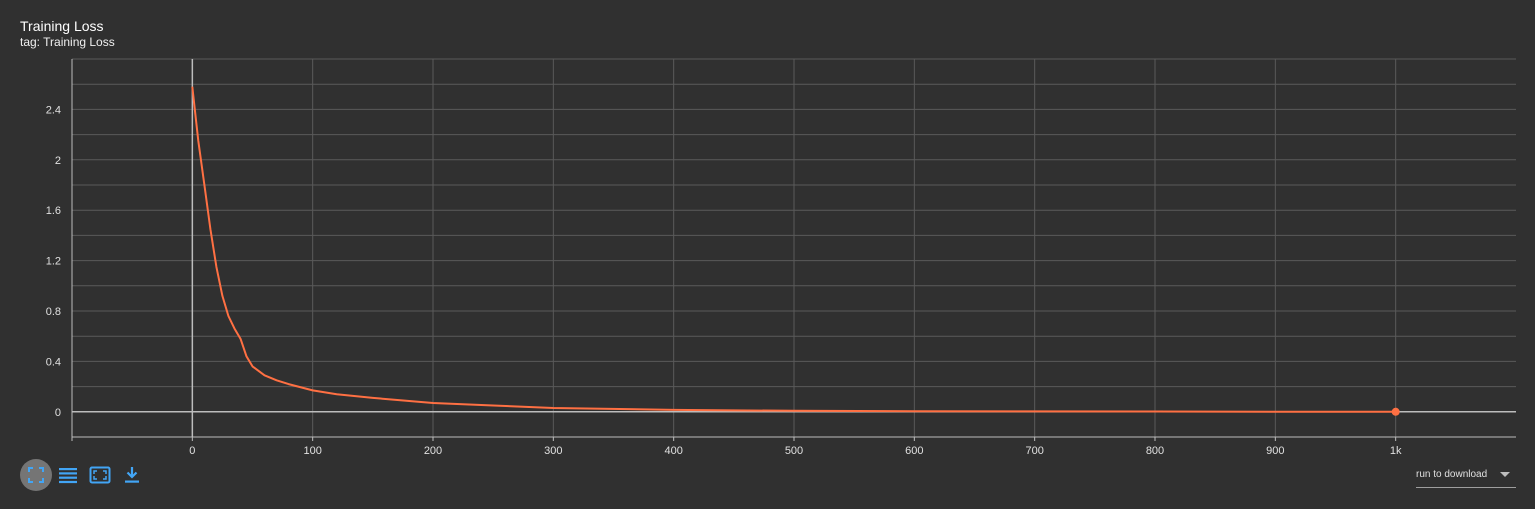 This screenshot has width=1535, height=509. I want to click on x-tick-label: 800, so click(1155, 451).